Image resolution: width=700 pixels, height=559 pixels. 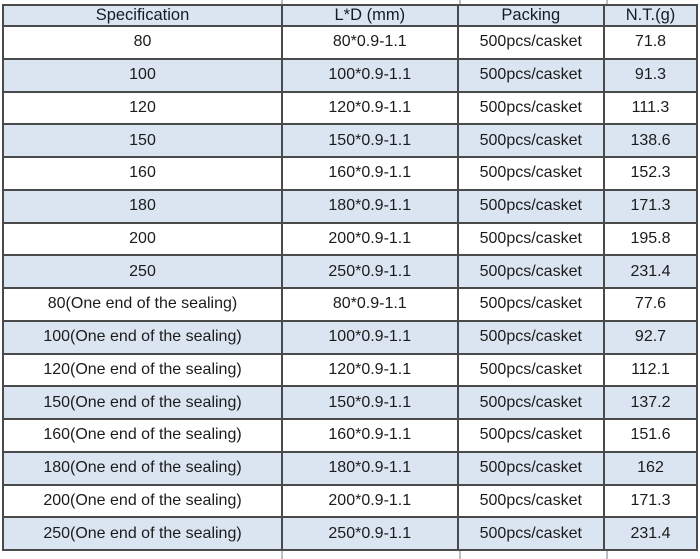 What do you see at coordinates (142, 304) in the screenshot?
I see `cell-spec: 80(One end of the sealing)` at bounding box center [142, 304].